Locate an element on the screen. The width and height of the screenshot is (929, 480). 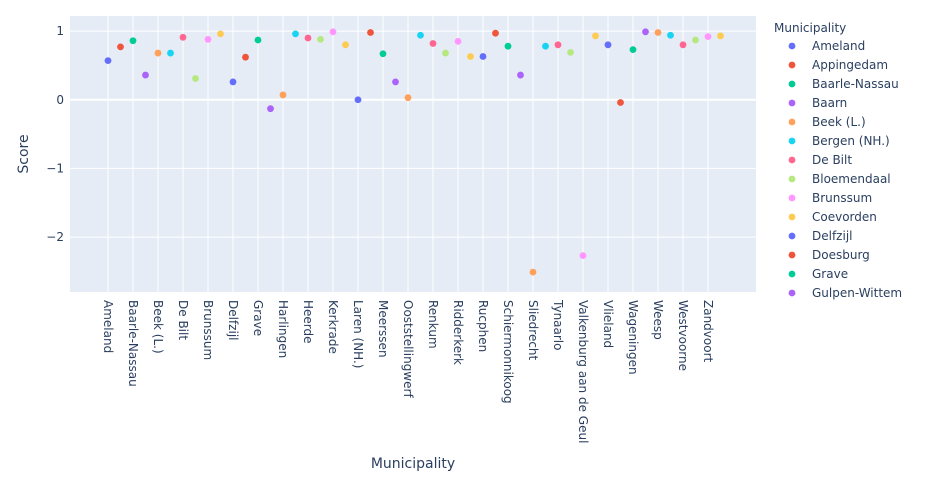
x-tick-label: Harlingen is located at coordinates (283, 329).